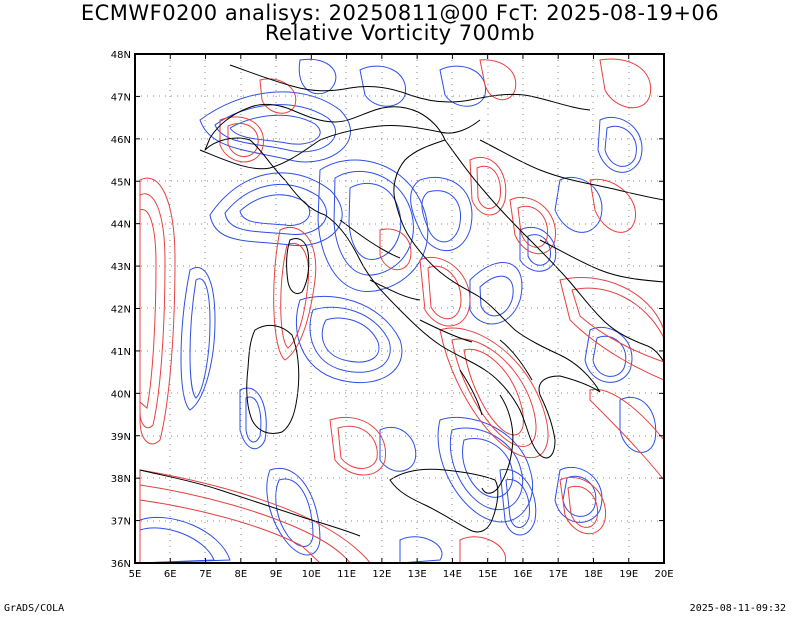  What do you see at coordinates (121, 97) in the screenshot?
I see `lat-label: 47N` at bounding box center [121, 97].